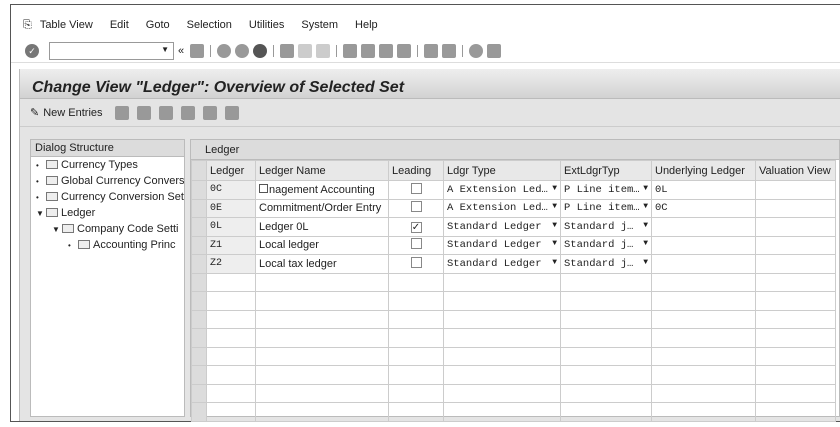 The width and height of the screenshot is (840, 427). What do you see at coordinates (703, 208) in the screenshot?
I see `underlying-ledger-cell: 0C` at bounding box center [703, 208].